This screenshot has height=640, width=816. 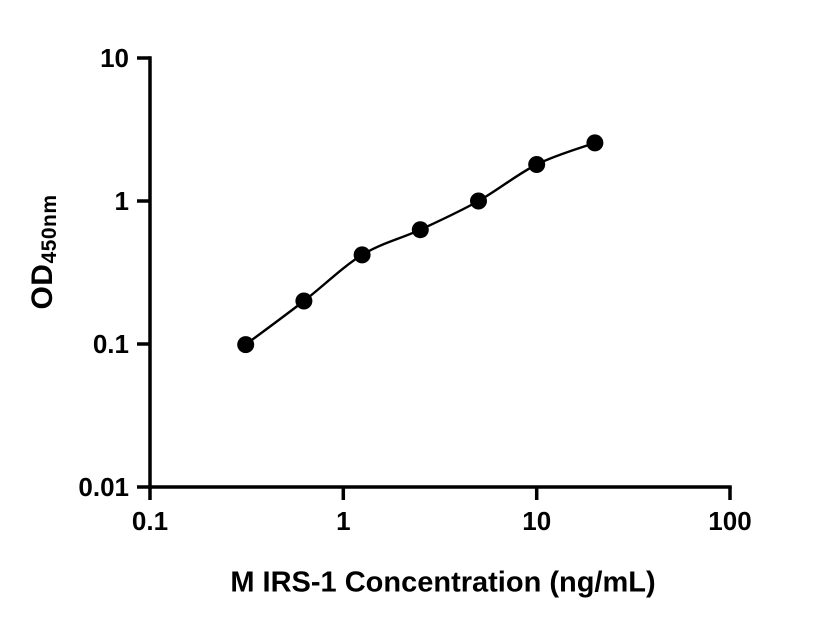 I want to click on x-tick-label: 0.1, so click(x=150, y=521).